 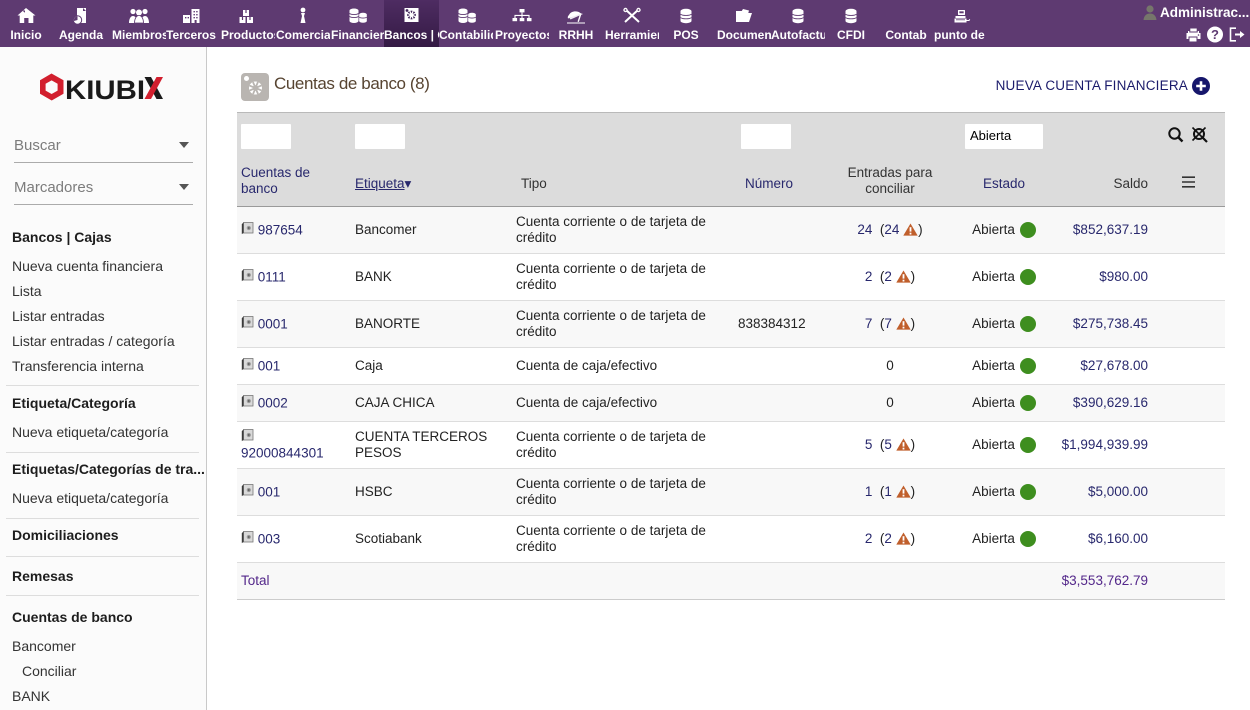 I want to click on svg-text: KIUBI, so click(x=105, y=89).